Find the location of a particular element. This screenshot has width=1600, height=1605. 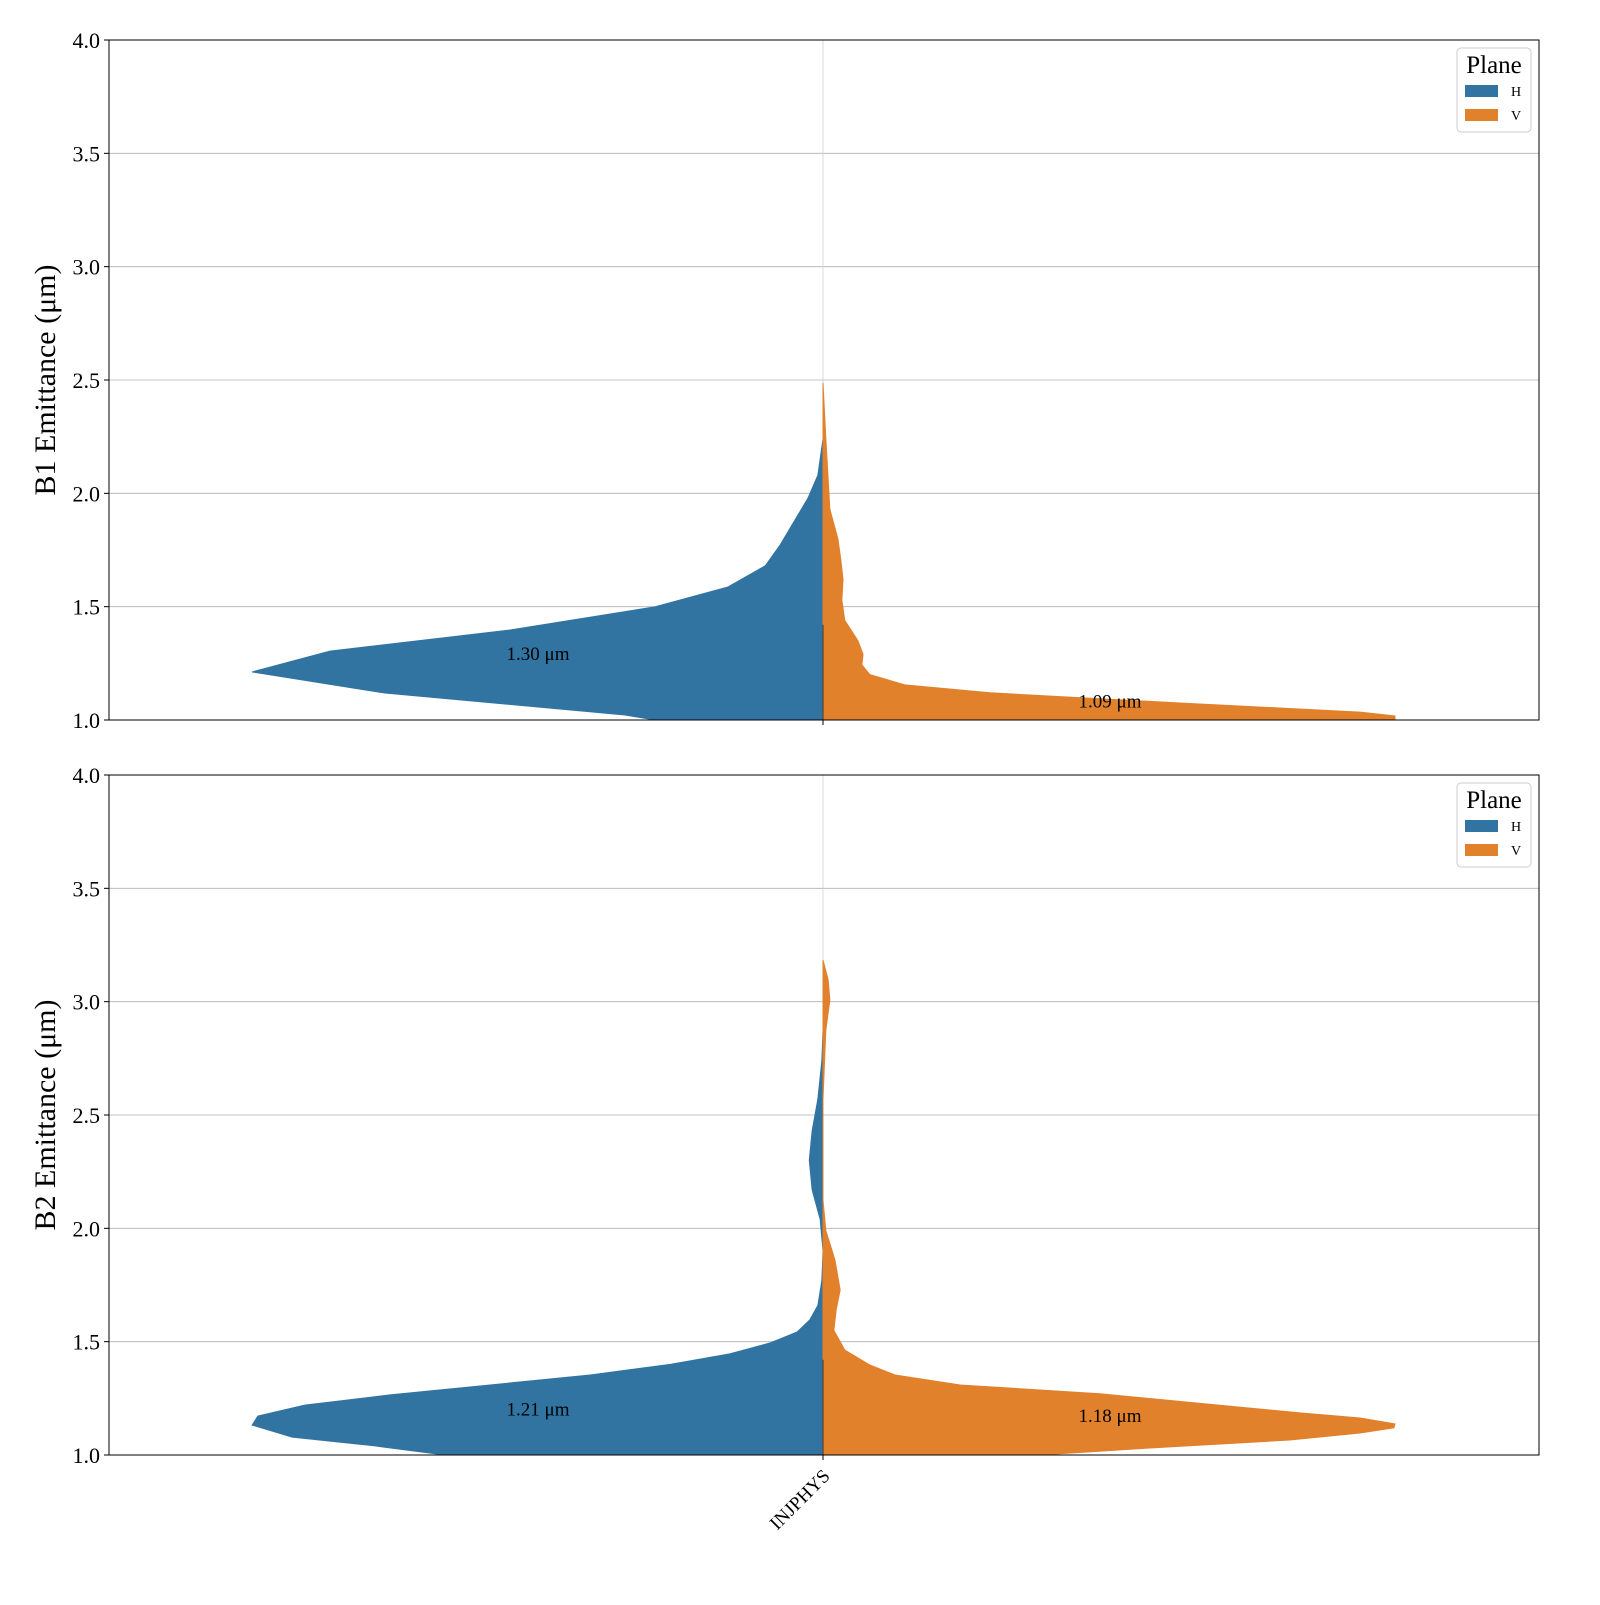

median-annotation: 1.18 μm is located at coordinates (1110, 1416).